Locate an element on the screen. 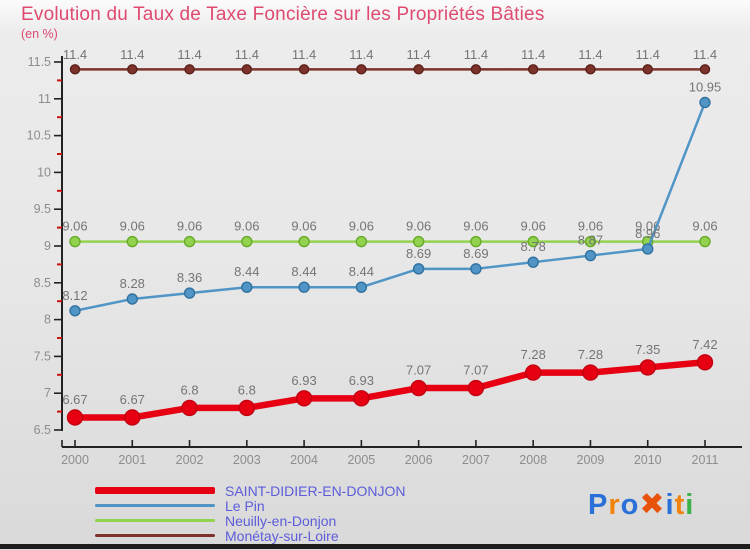  legend-item-le-pin: Le Pin is located at coordinates (250, 505).